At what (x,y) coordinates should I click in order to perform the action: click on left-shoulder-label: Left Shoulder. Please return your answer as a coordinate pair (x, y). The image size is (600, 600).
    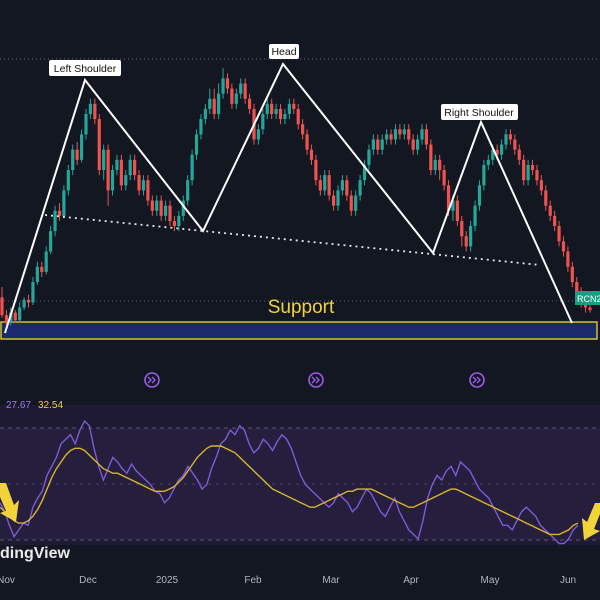
    Looking at the image, I should click on (85, 69).